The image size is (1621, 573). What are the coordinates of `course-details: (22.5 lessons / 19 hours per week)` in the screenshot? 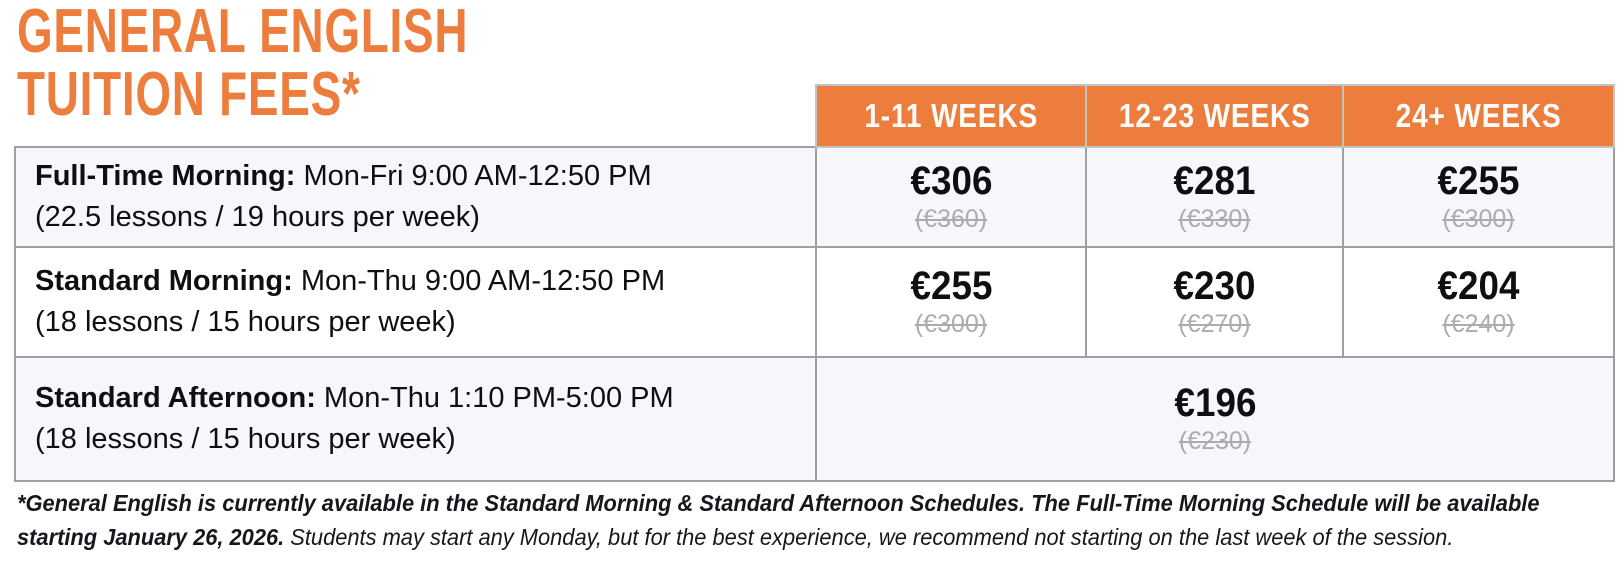 It's located at (257, 217).